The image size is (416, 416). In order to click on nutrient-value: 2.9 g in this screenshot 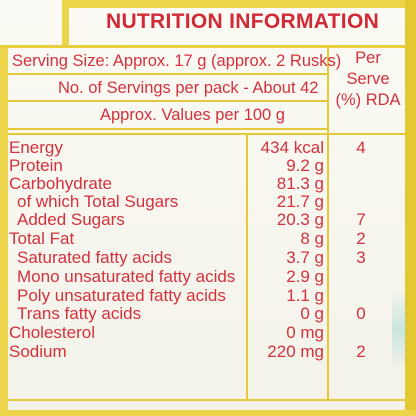, I will do `click(305, 276)`.